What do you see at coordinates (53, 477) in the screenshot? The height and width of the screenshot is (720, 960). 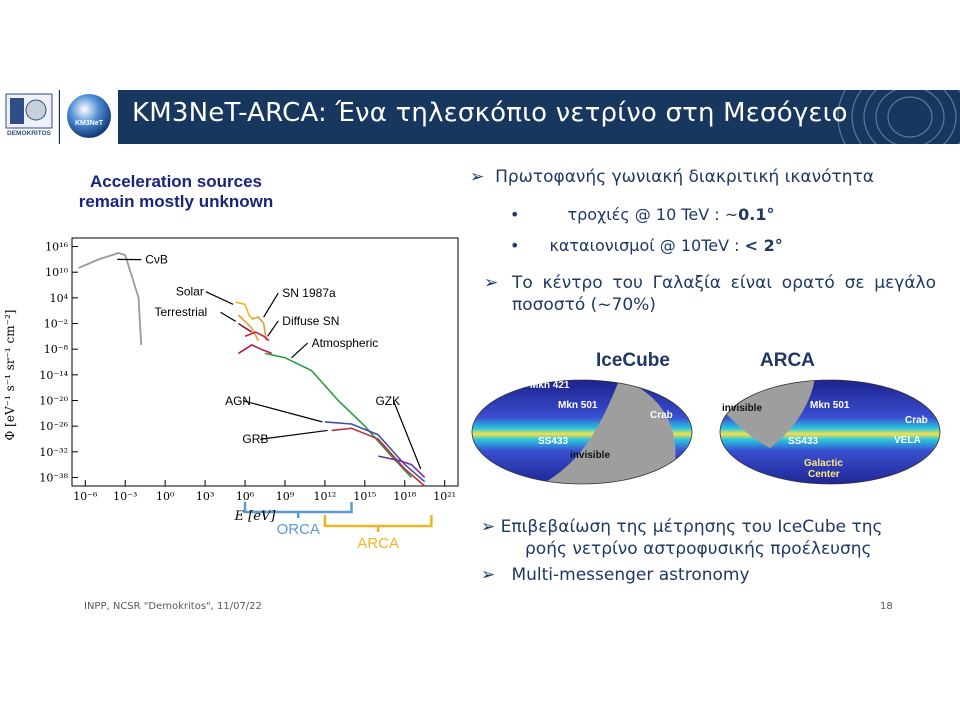 I see `y-tick-label: 10⁻³⁸` at bounding box center [53, 477].